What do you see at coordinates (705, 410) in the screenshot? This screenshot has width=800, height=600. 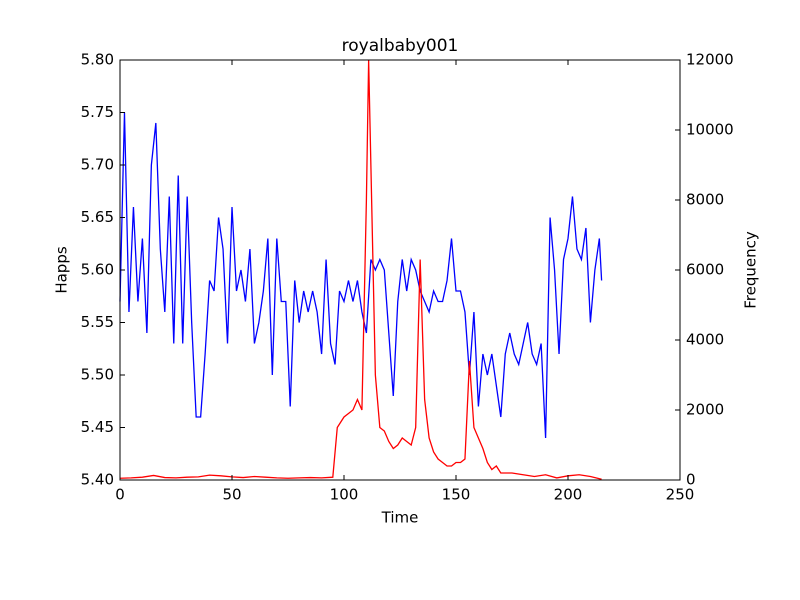 I see `y2-tick-label: 2000` at bounding box center [705, 410].